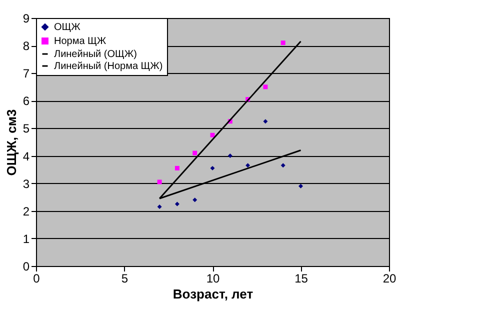  What do you see at coordinates (124, 279) in the screenshot?
I see `x-tick-label: 5` at bounding box center [124, 279].